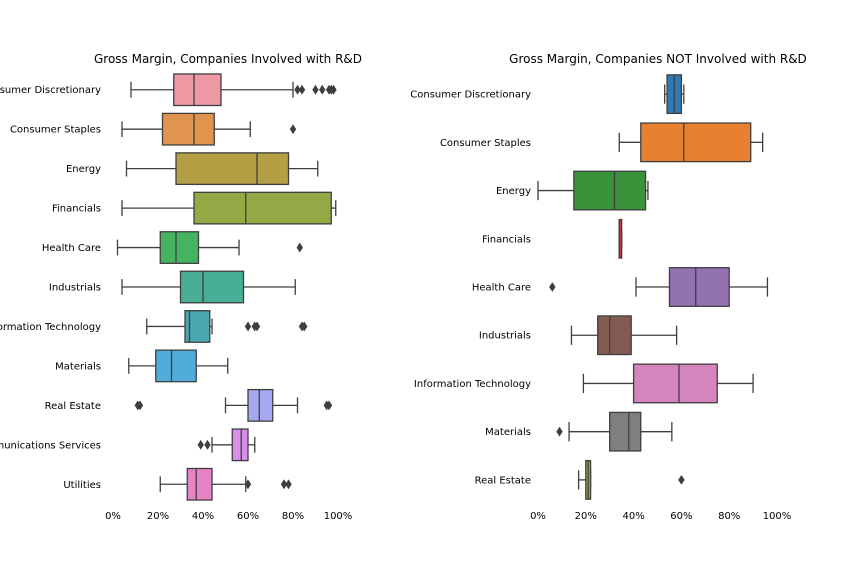  What do you see at coordinates (50, 445) in the screenshot?
I see `category-label: Telecommunications Services` at bounding box center [50, 445].